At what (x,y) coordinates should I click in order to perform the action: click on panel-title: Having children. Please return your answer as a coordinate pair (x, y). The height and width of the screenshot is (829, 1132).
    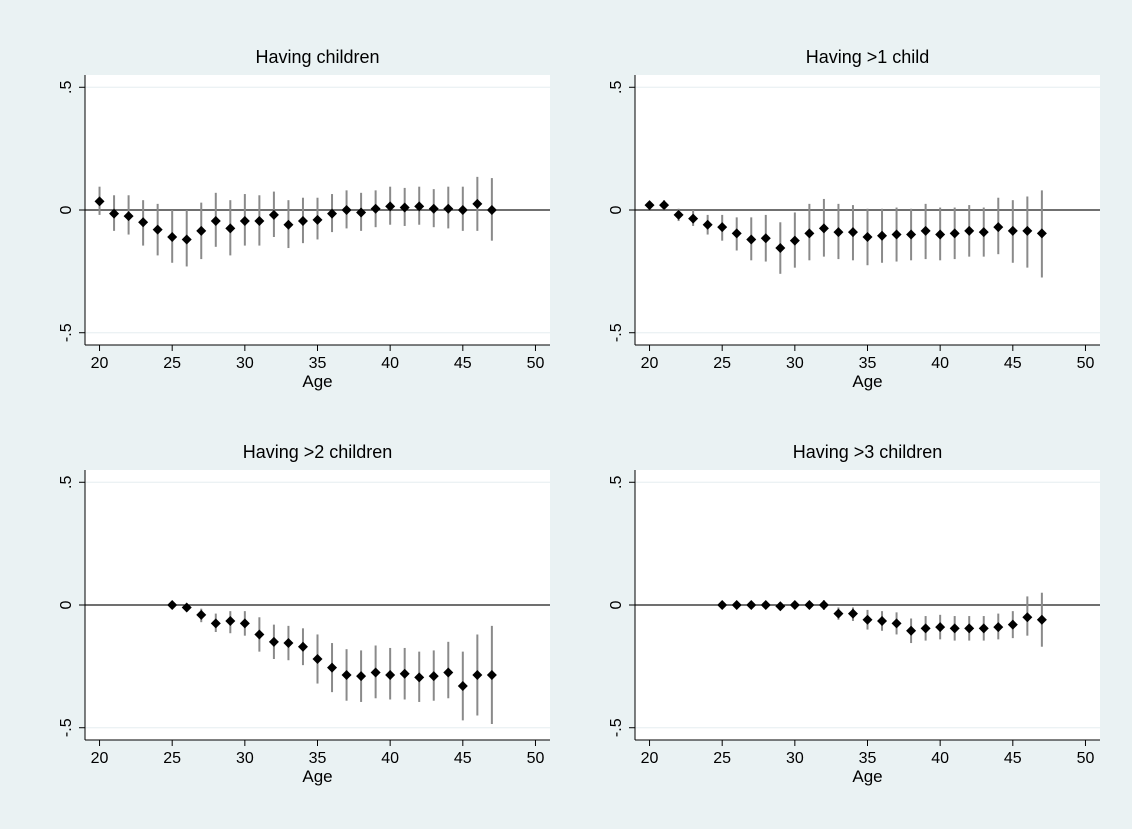
    Looking at the image, I should click on (317, 57).